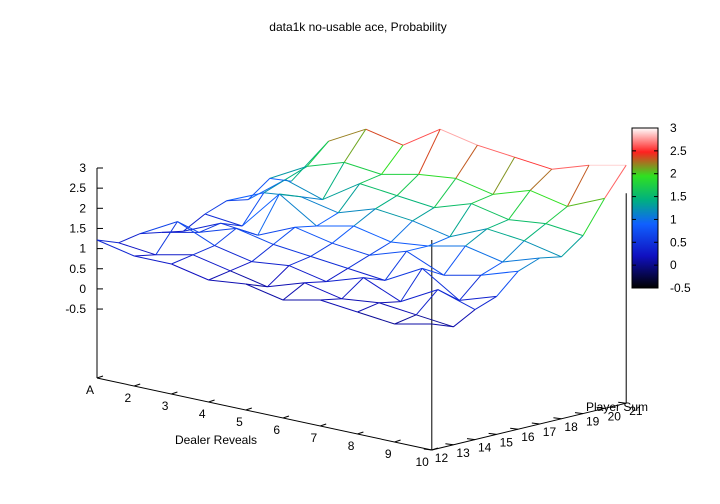 Image resolution: width=720 pixels, height=504 pixels. Describe the element at coordinates (636, 411) in the screenshot. I see `y-tick-label: 21` at that location.